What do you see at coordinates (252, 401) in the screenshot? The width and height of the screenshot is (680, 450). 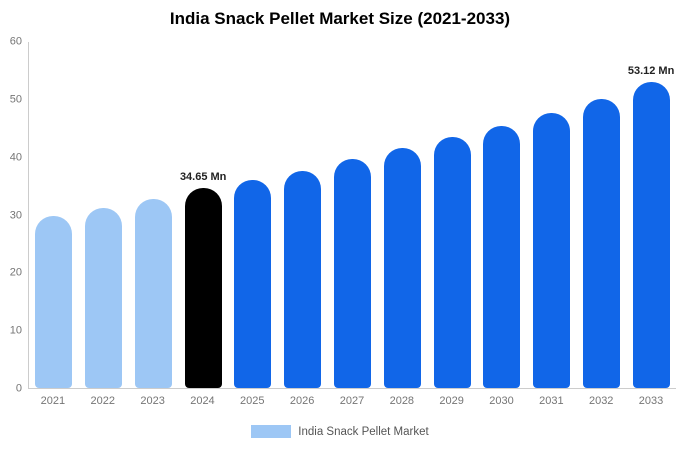 I see `x-tick-label-2025: 2025` at bounding box center [252, 401].